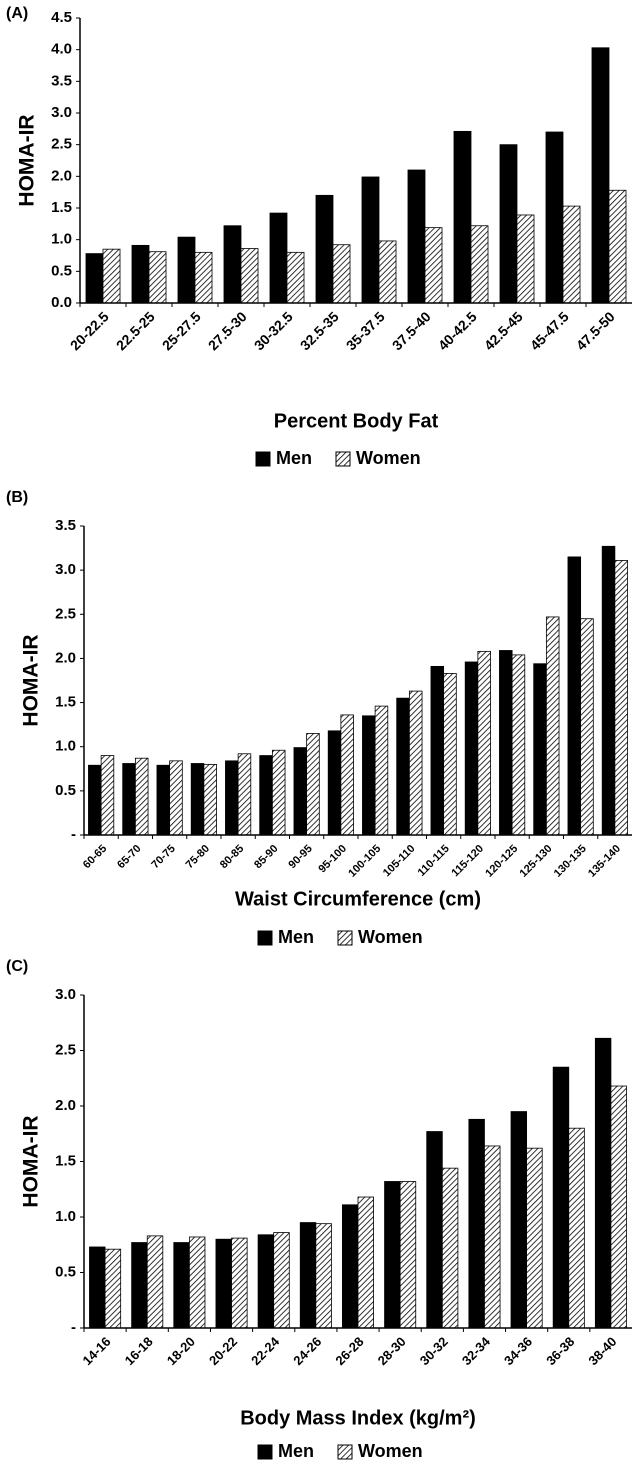 This screenshot has height=1469, width=636. Describe the element at coordinates (549, 330) in the screenshot. I see `x-tick-label: 45-47.5` at that location.